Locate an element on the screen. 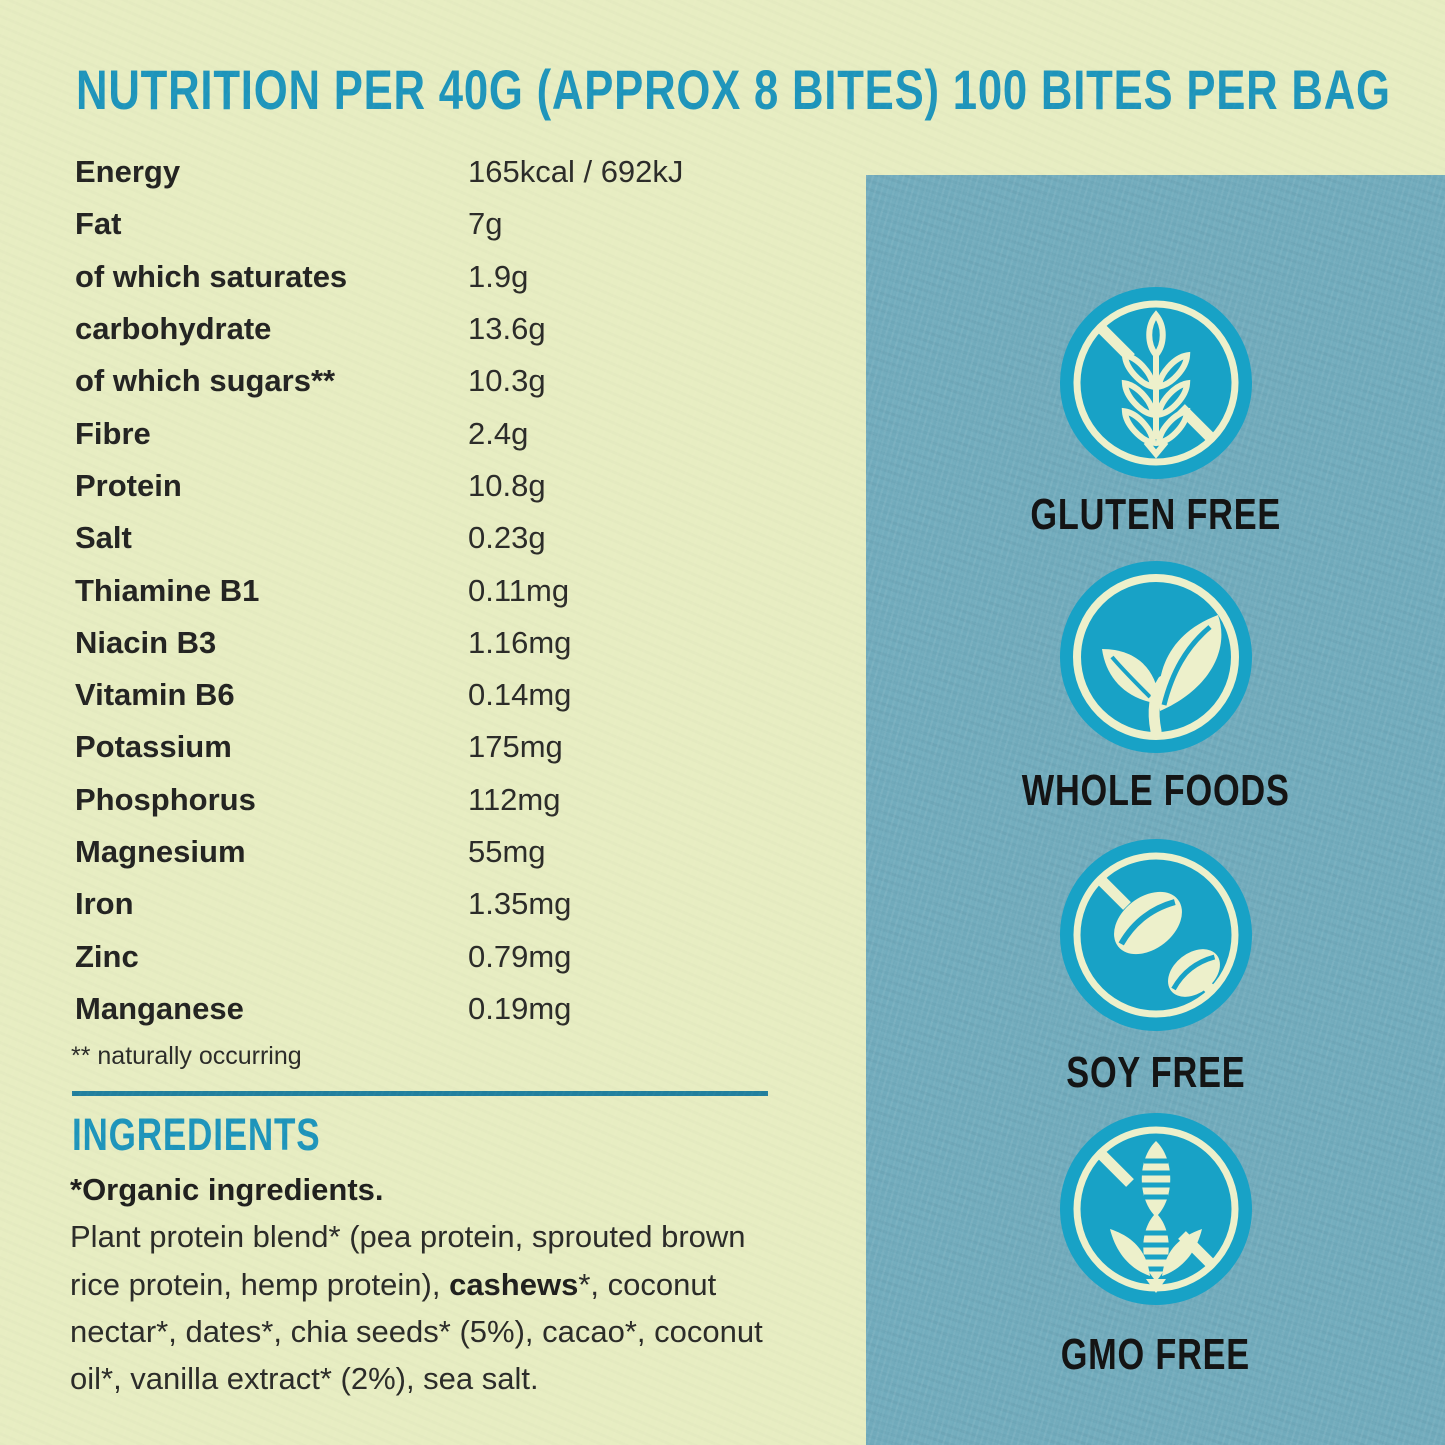 The image size is (1445, 1445). row-label: Energy is located at coordinates (128, 172).